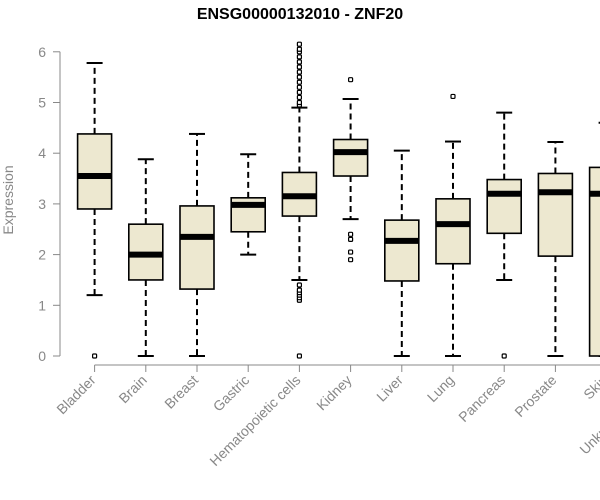 This screenshot has width=600, height=500. I want to click on x-tick-label: Brain, so click(132, 389).